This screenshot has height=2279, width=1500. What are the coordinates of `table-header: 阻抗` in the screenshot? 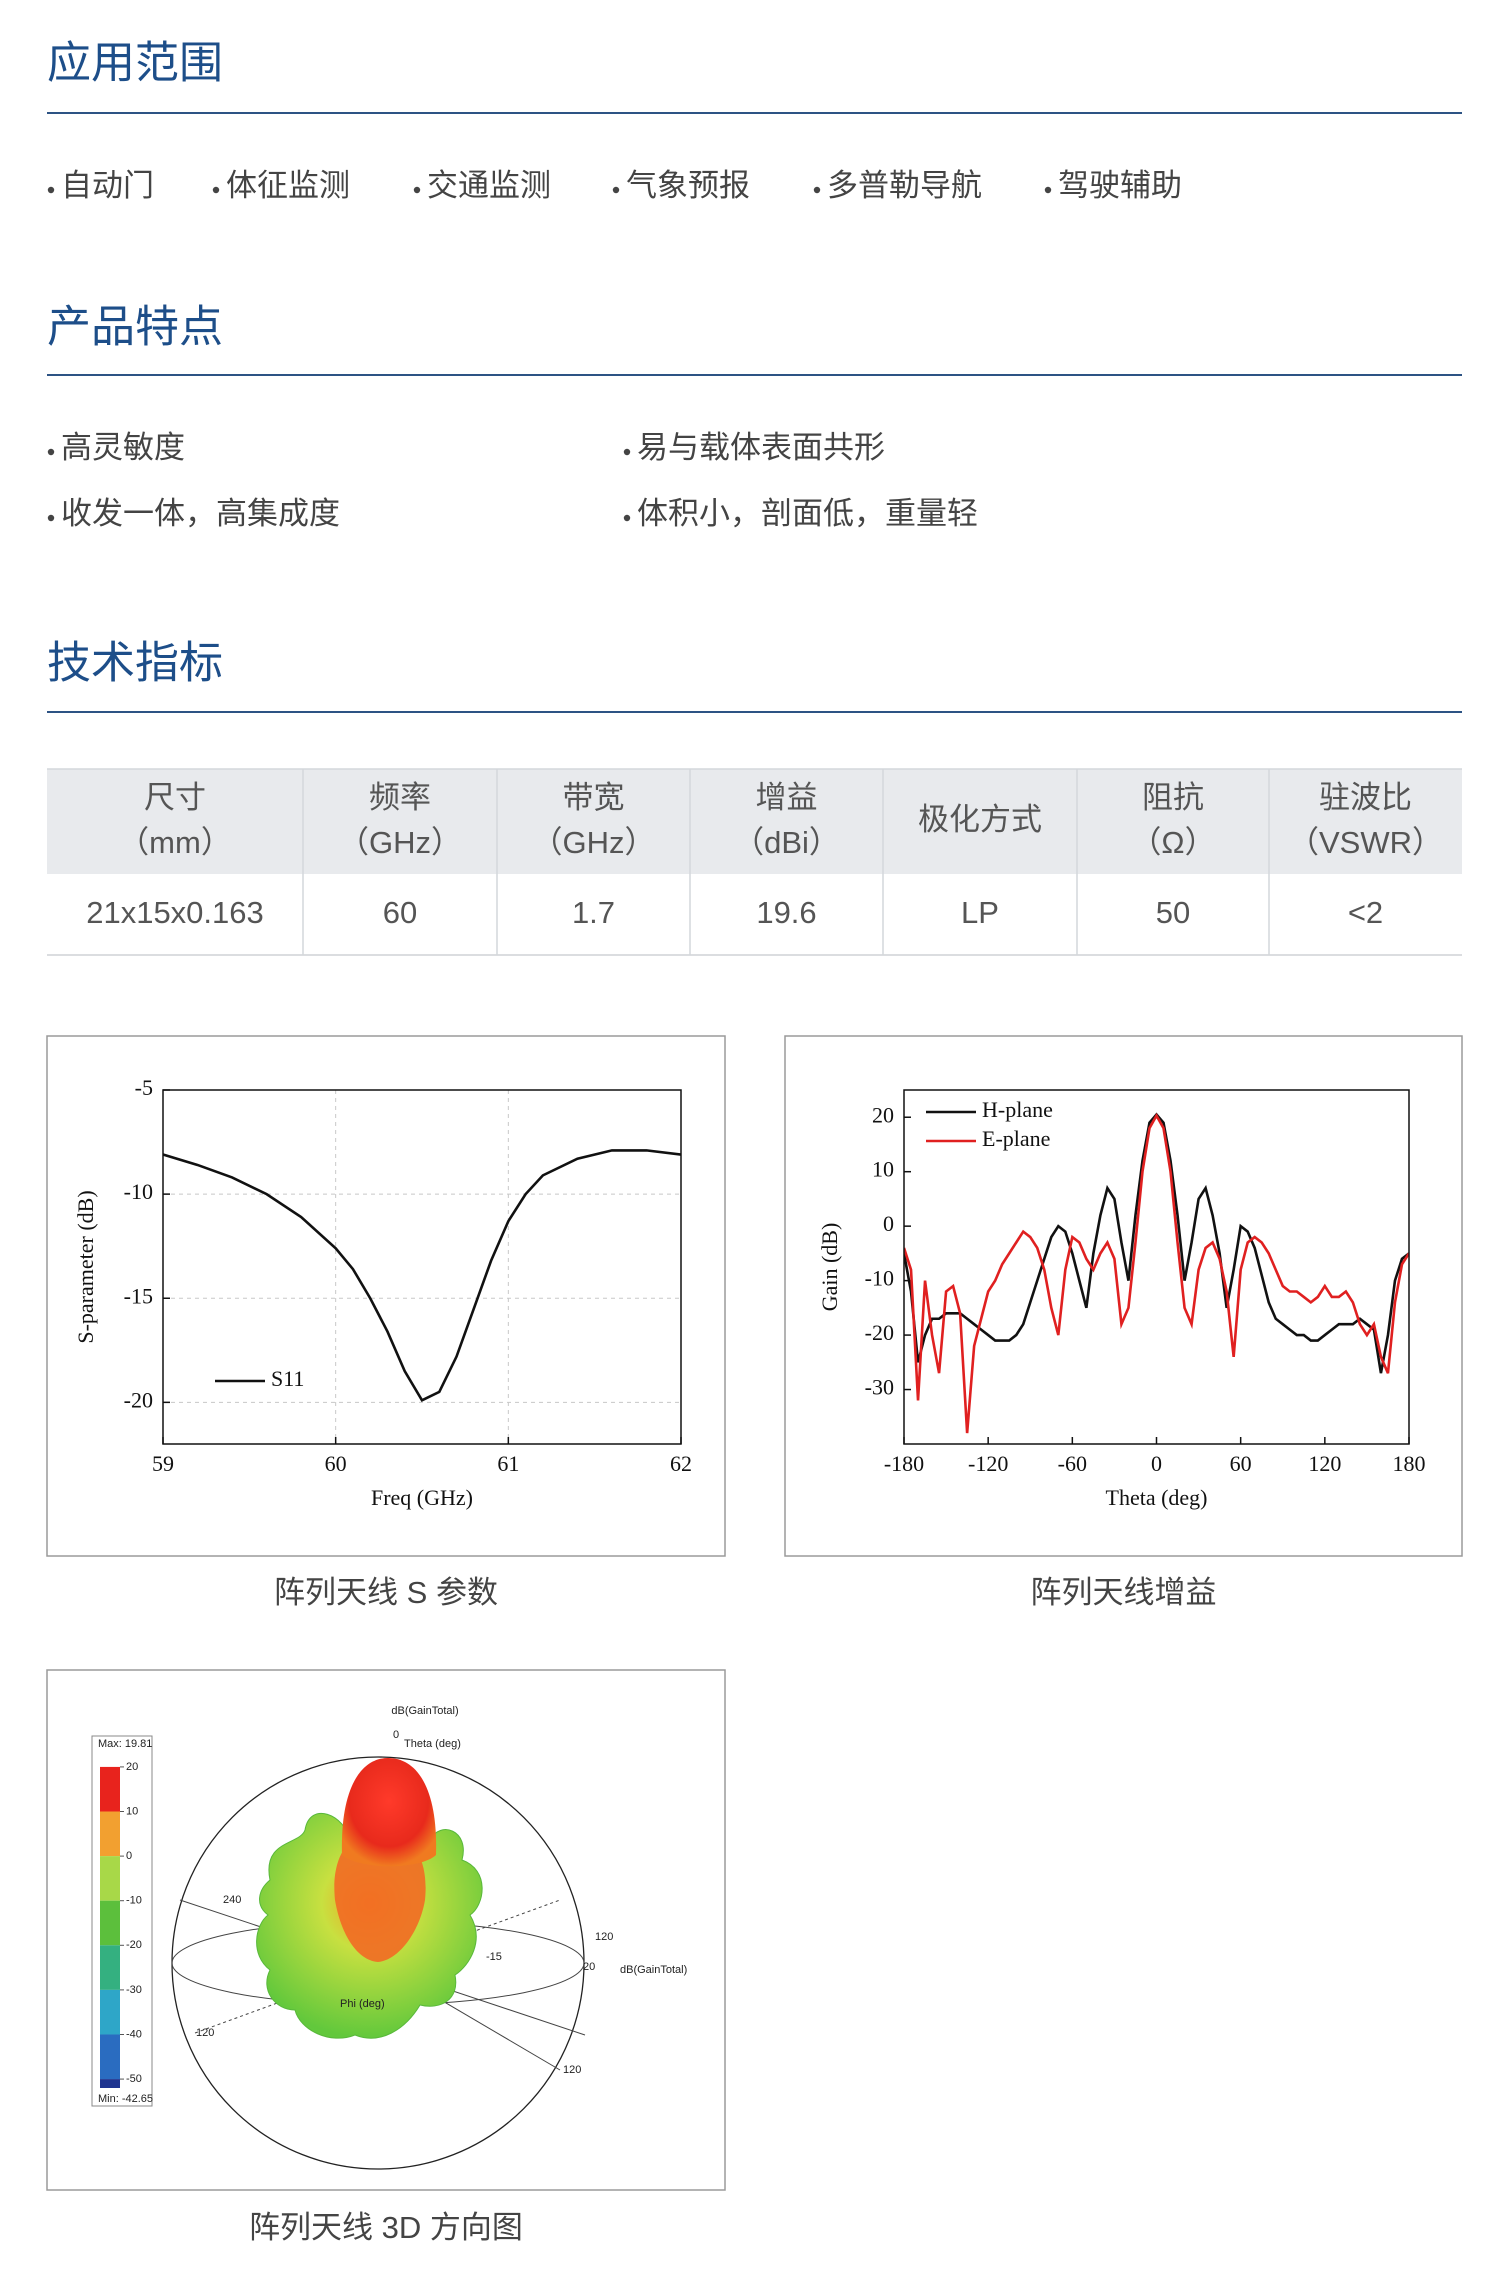 It's located at (1173, 797).